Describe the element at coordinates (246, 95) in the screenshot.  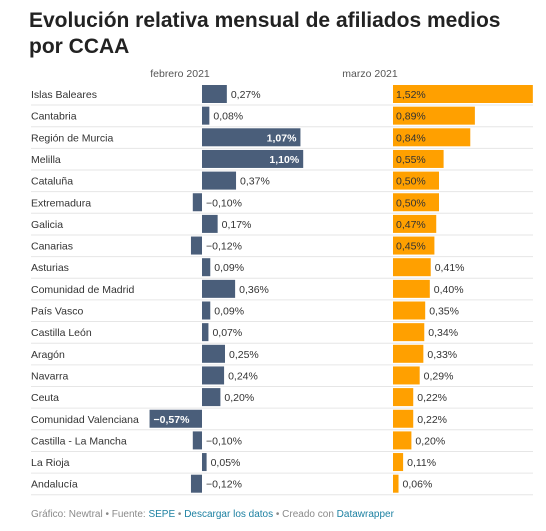
I see `data-label-febrero: 0,27%` at that location.